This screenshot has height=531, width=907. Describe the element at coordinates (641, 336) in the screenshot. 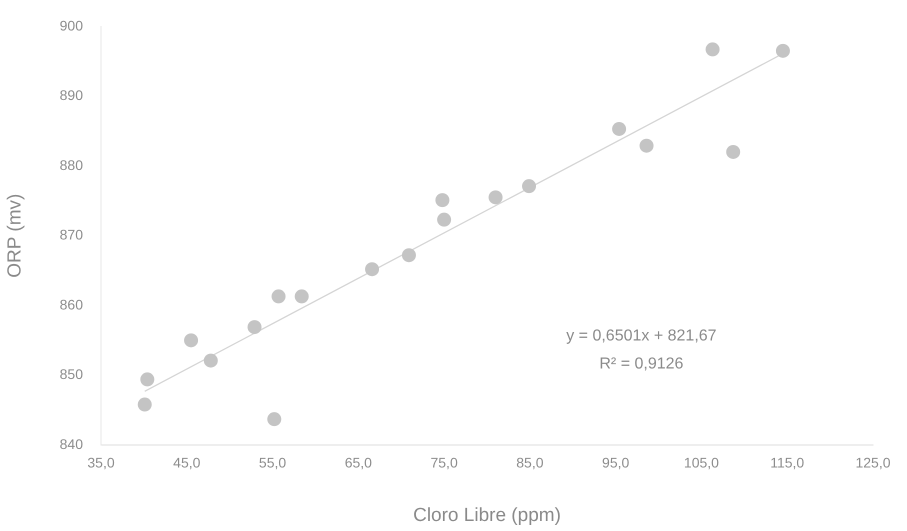

I see `annotation: y = 0,6501x + 821,67` at that location.